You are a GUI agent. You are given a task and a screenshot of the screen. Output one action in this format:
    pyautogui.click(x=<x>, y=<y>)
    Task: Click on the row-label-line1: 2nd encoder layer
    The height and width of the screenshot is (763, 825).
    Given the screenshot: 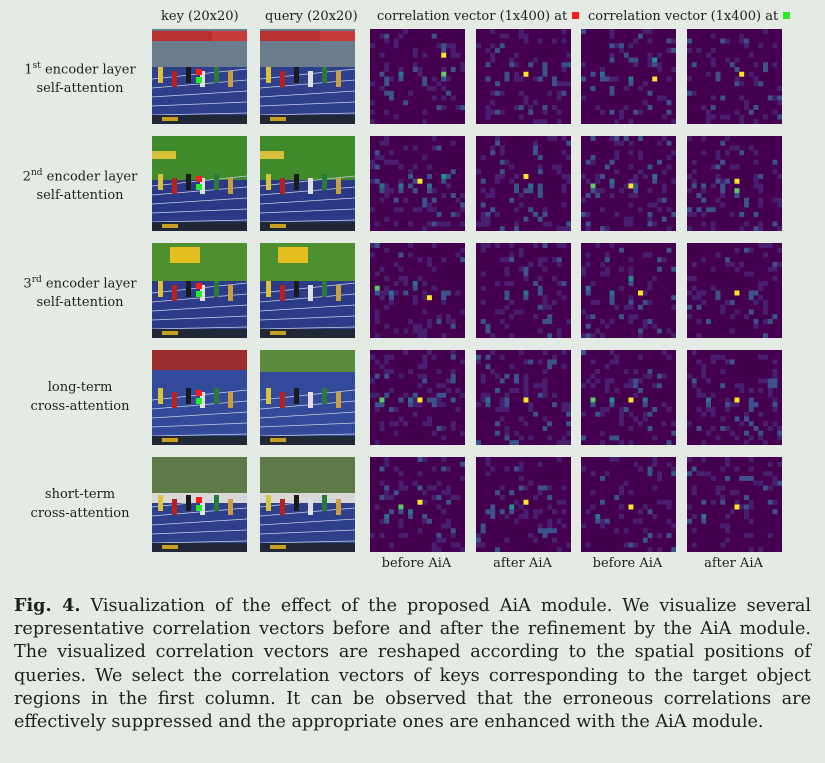 What is the action you would take?
    pyautogui.click(x=80, y=175)
    